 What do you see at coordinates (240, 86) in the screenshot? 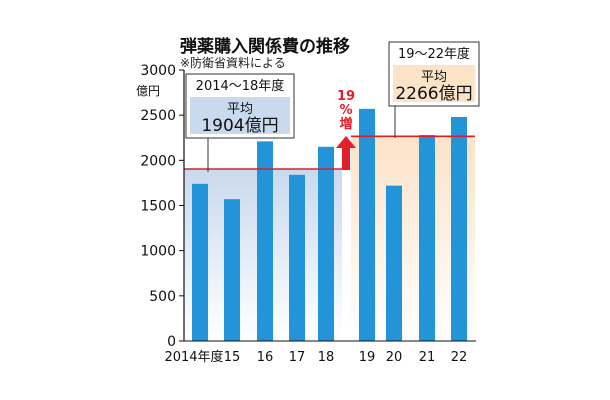
I see `period-heading: 2014～18年度` at bounding box center [240, 86].